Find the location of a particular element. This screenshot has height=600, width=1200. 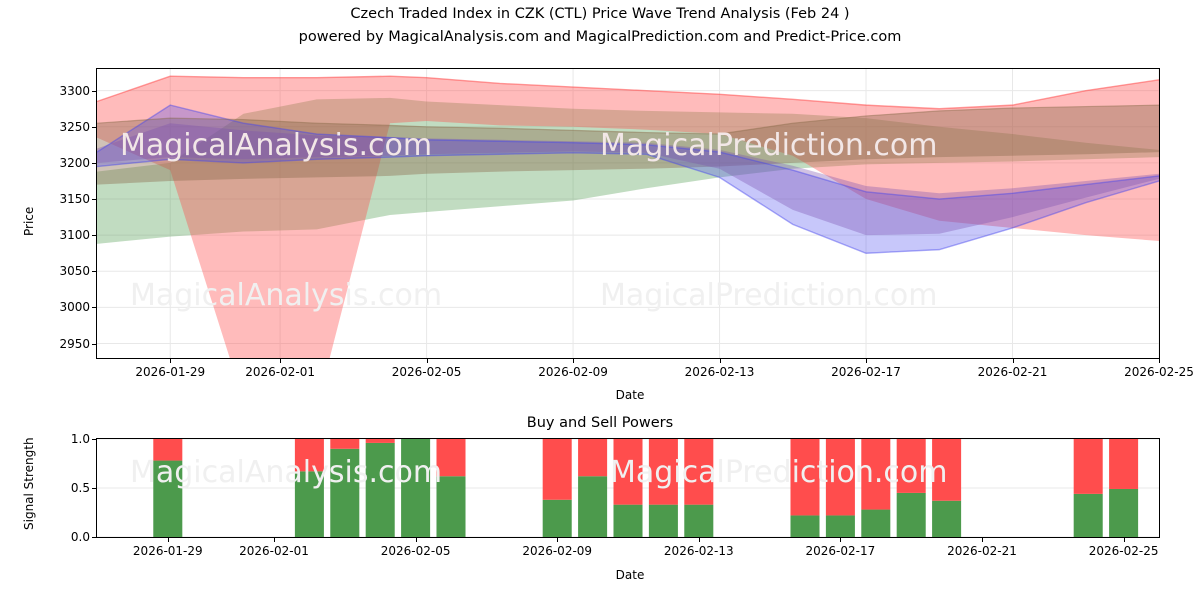

signal-chart-title: Buy and Sell Powers is located at coordinates (600, 423).